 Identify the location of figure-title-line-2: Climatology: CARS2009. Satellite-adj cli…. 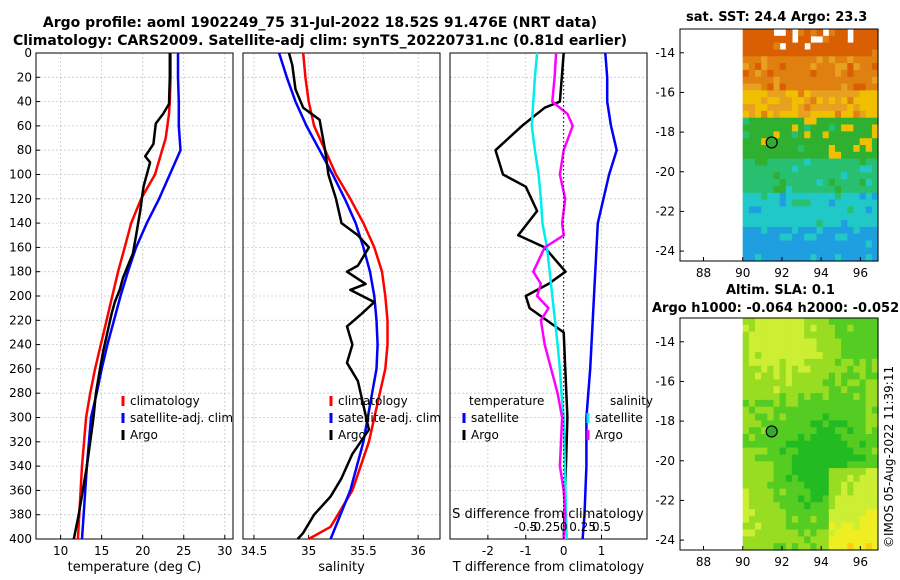
(320, 41).